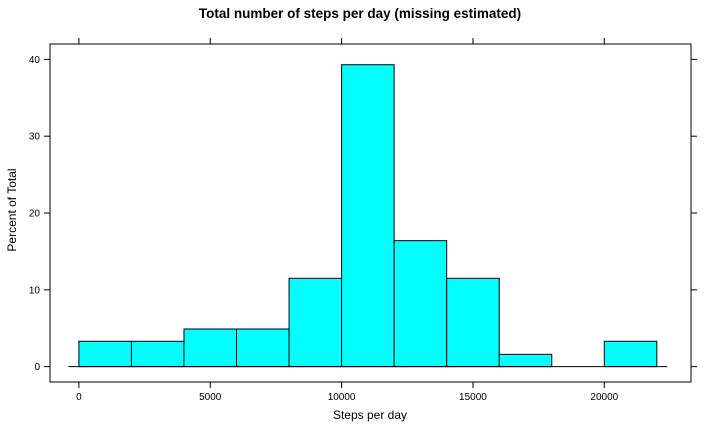 The height and width of the screenshot is (437, 720). I want to click on y-tick-label: 0, so click(37, 367).